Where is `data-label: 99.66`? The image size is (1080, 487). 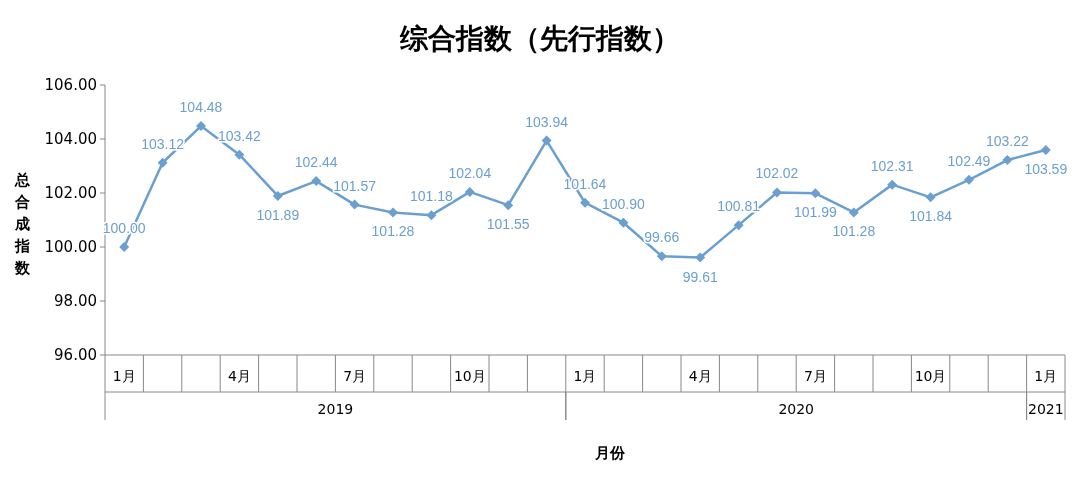
data-label: 99.66 is located at coordinates (662, 237).